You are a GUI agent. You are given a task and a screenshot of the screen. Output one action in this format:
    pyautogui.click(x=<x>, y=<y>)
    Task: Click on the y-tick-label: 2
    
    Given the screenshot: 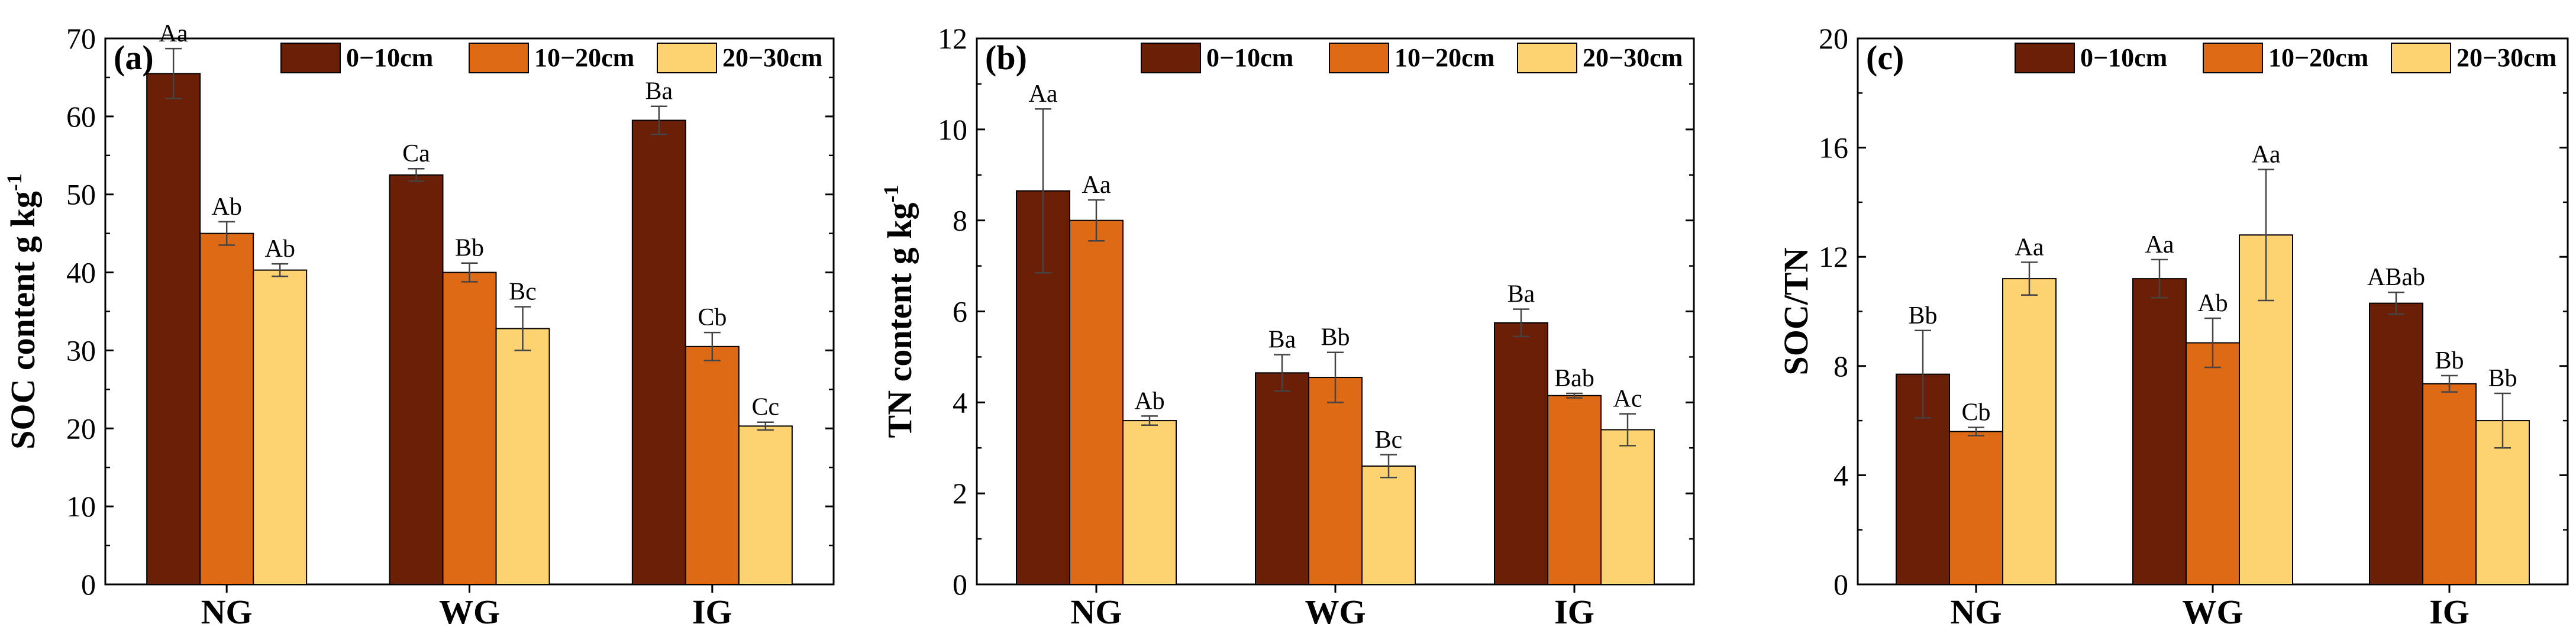 What is the action you would take?
    pyautogui.click(x=960, y=494)
    